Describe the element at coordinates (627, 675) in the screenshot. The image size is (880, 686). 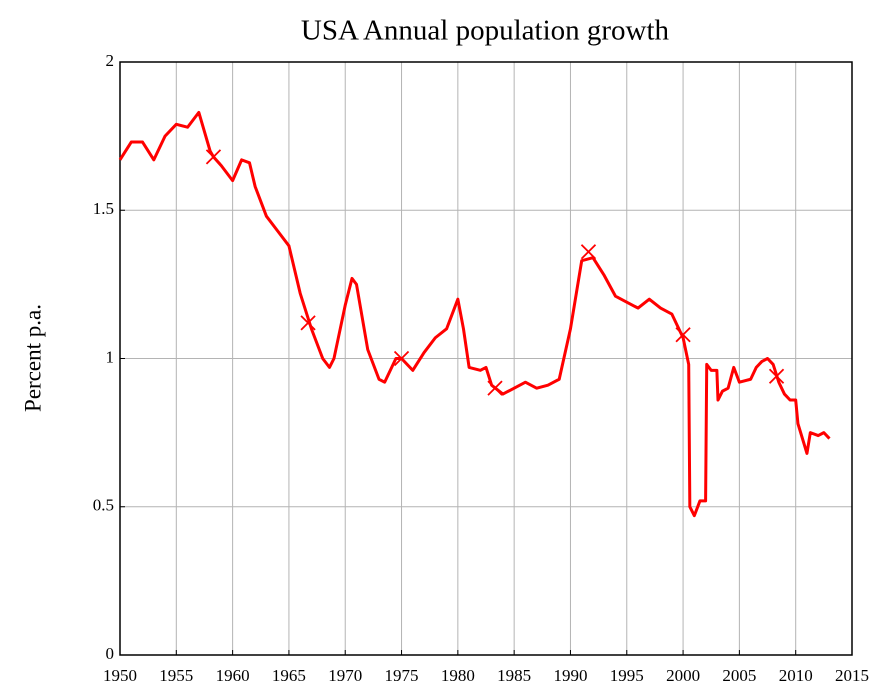
I see `x-tick-label: 1995` at that location.